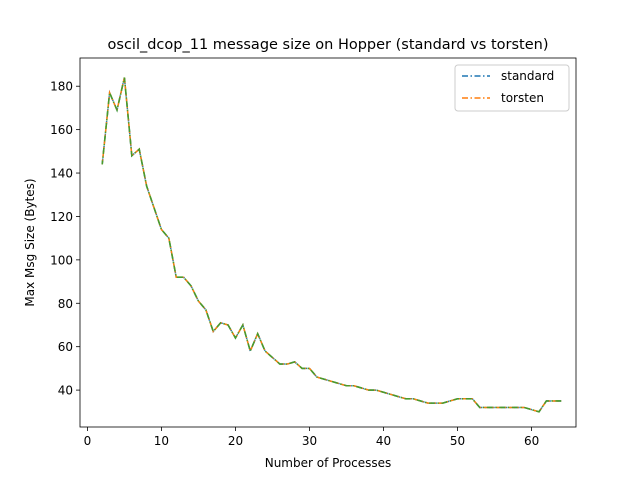  What do you see at coordinates (309, 441) in the screenshot?
I see `x-tick-label: 30` at bounding box center [309, 441].